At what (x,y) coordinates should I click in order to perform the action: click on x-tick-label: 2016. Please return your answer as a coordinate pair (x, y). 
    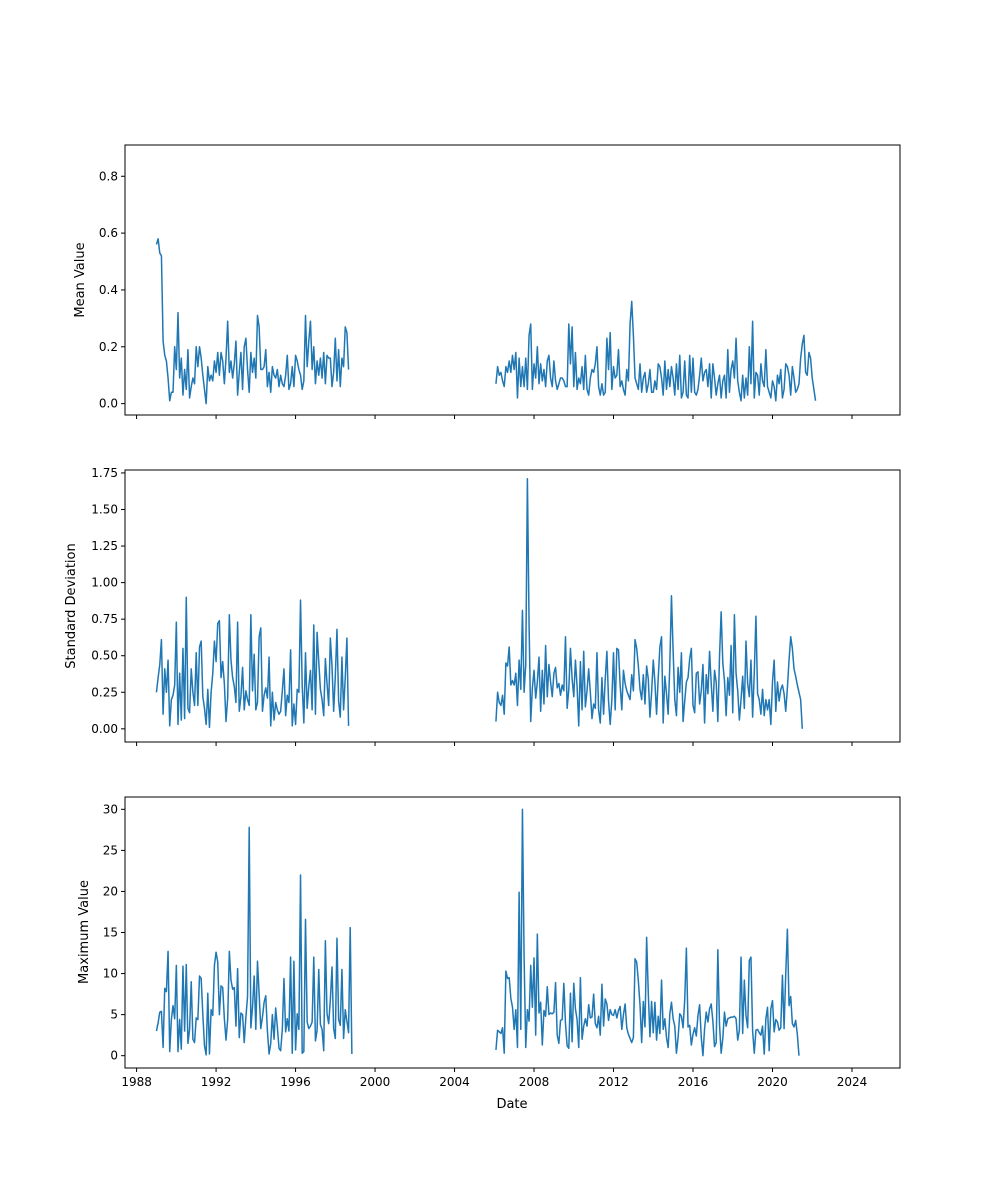
    Looking at the image, I should click on (693, 1082).